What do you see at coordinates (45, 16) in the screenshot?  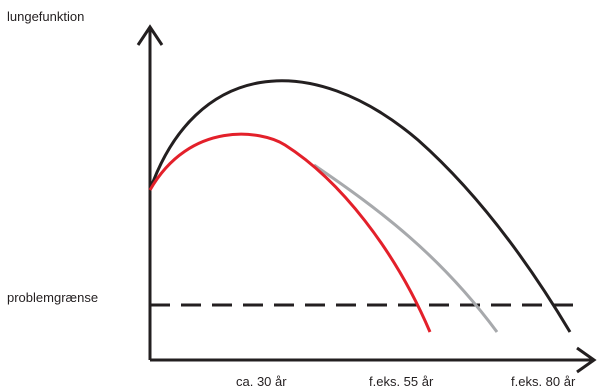 I see `y-axis-label: lungefunktion` at bounding box center [45, 16].